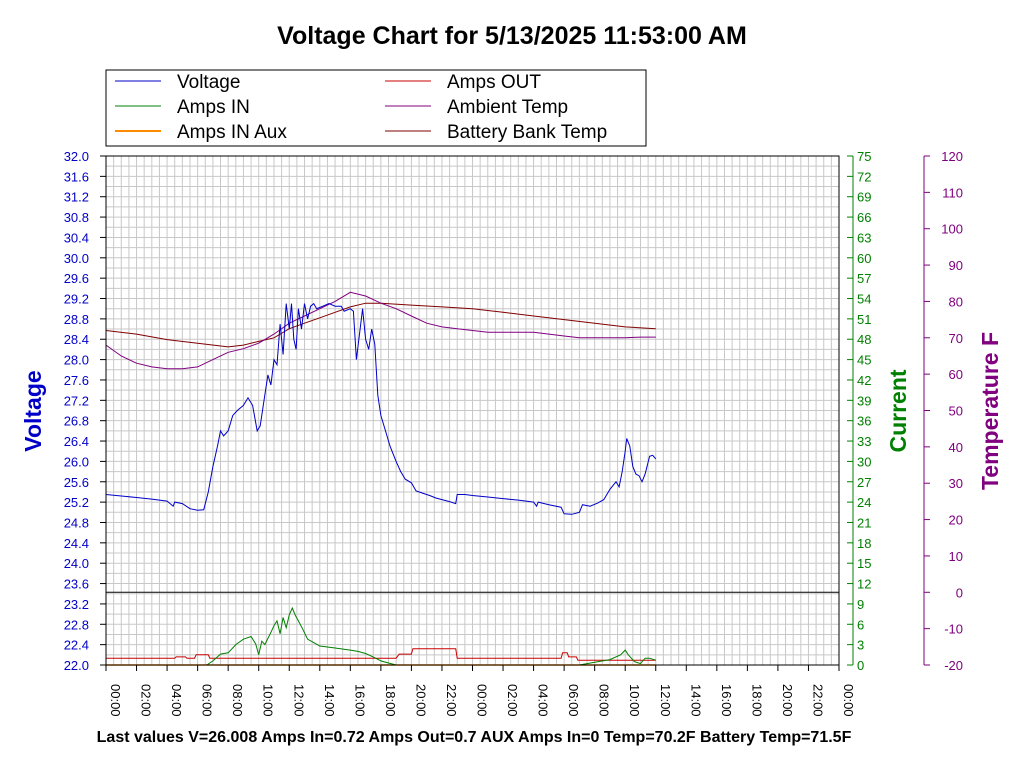 The image size is (1024, 768). Describe the element at coordinates (952, 156) in the screenshot. I see `temperature-tick-label: 120` at that location.